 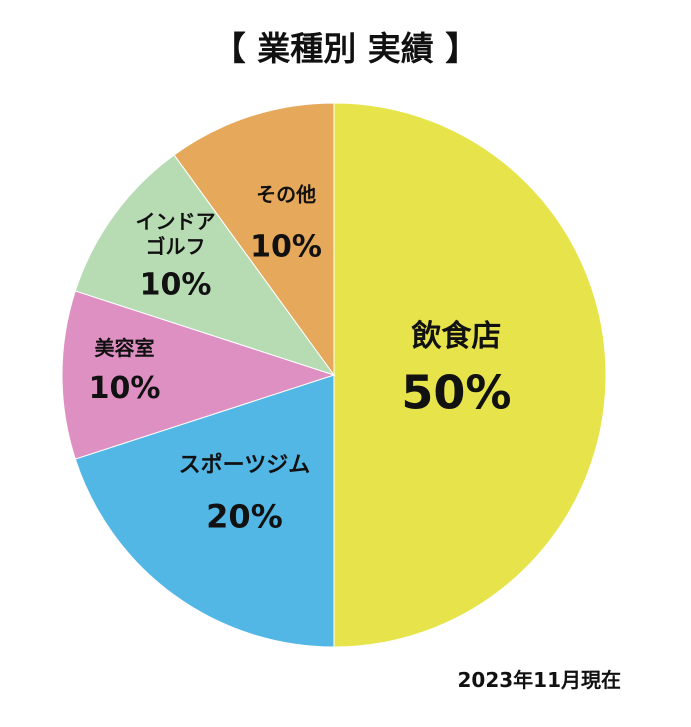 What do you see at coordinates (345, 48) in the screenshot?
I see `chart-title: 【 業種別 実績 】` at bounding box center [345, 48].